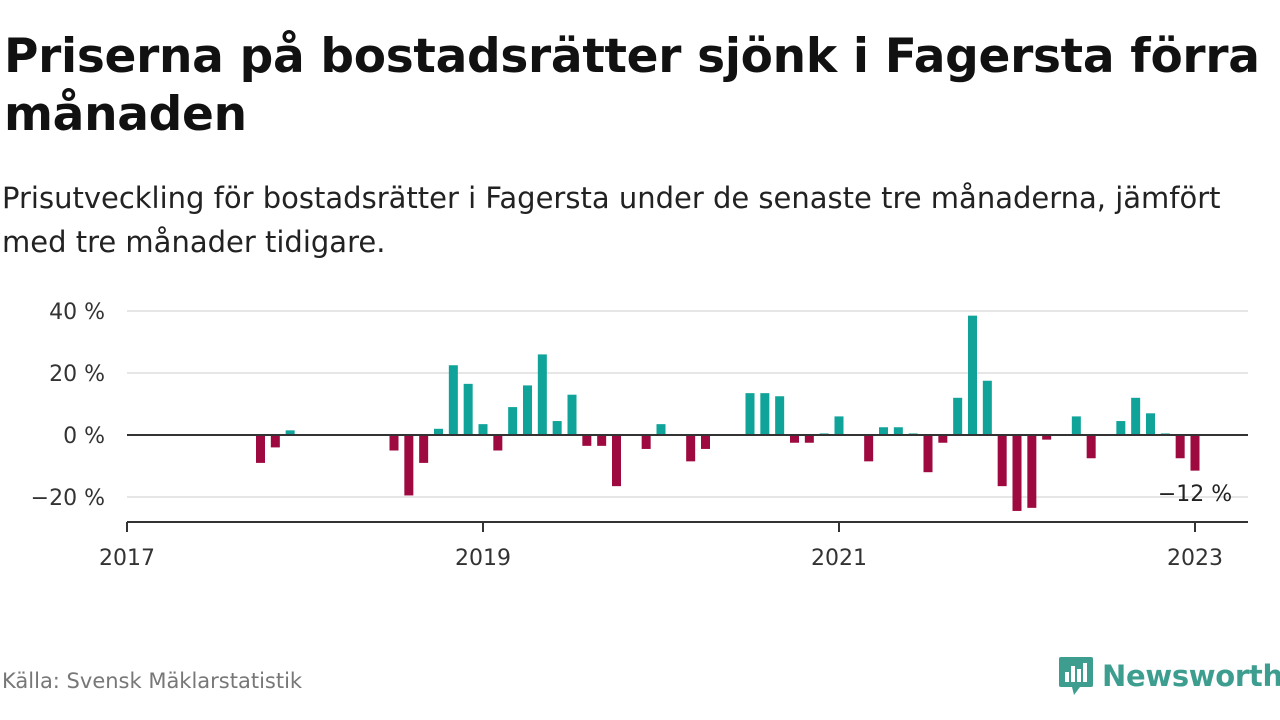  I want to click on brand-logo: Newsworthy, so click(1169, 676).